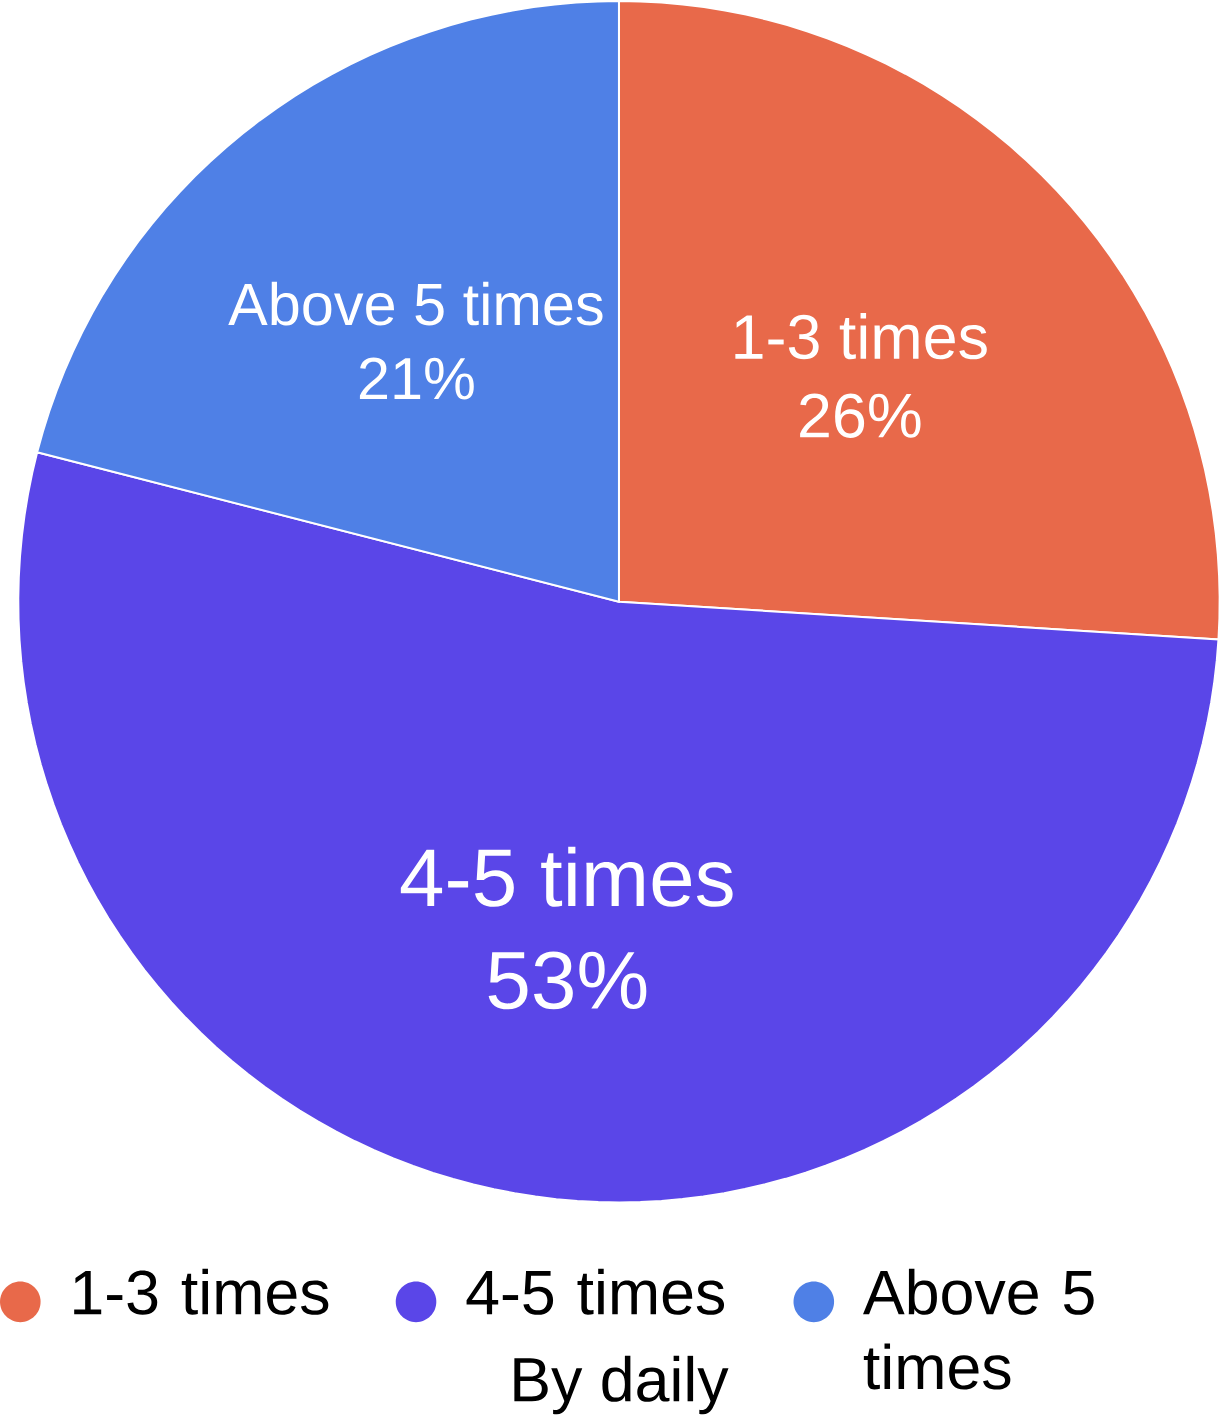  Describe the element at coordinates (417, 378) in the screenshot. I see `data-label: 21%` at that location.